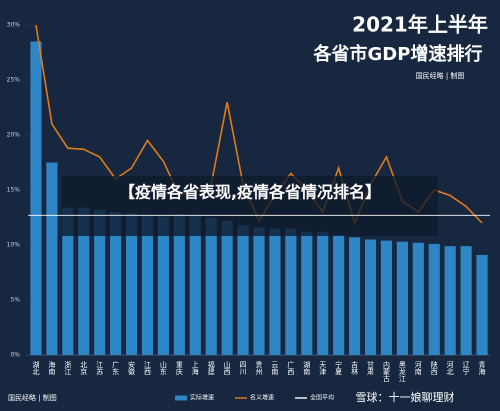 Image resolution: width=500 pixels, height=411 pixels. I want to click on y-tick-label: 5%, so click(15, 300).